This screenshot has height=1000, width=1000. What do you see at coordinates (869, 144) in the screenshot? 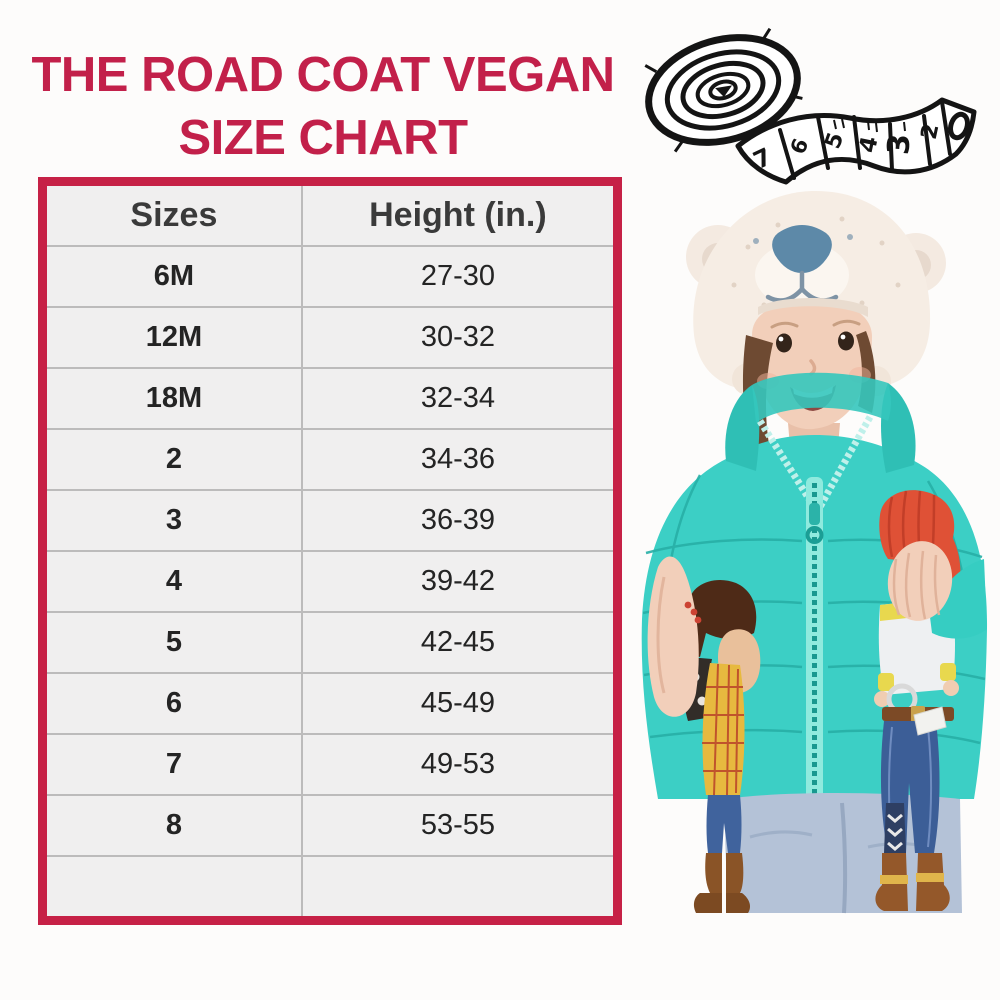
I see `tape-number: 4` at bounding box center [869, 144].